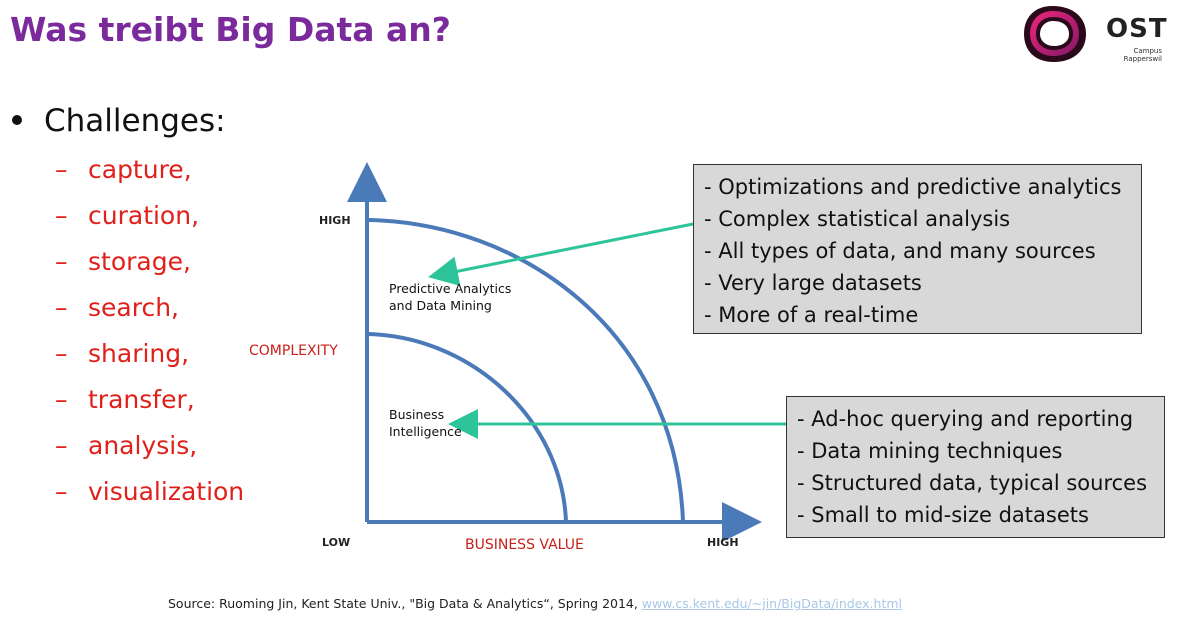 The width and height of the screenshot is (1187, 619). I want to click on bullet-icon, so click(17, 119).